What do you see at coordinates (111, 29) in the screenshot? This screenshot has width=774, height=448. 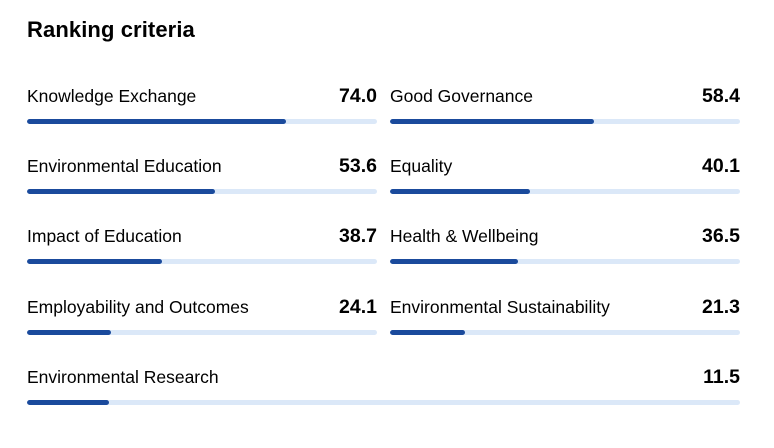 I see `page-title: Ranking criteria` at bounding box center [111, 29].